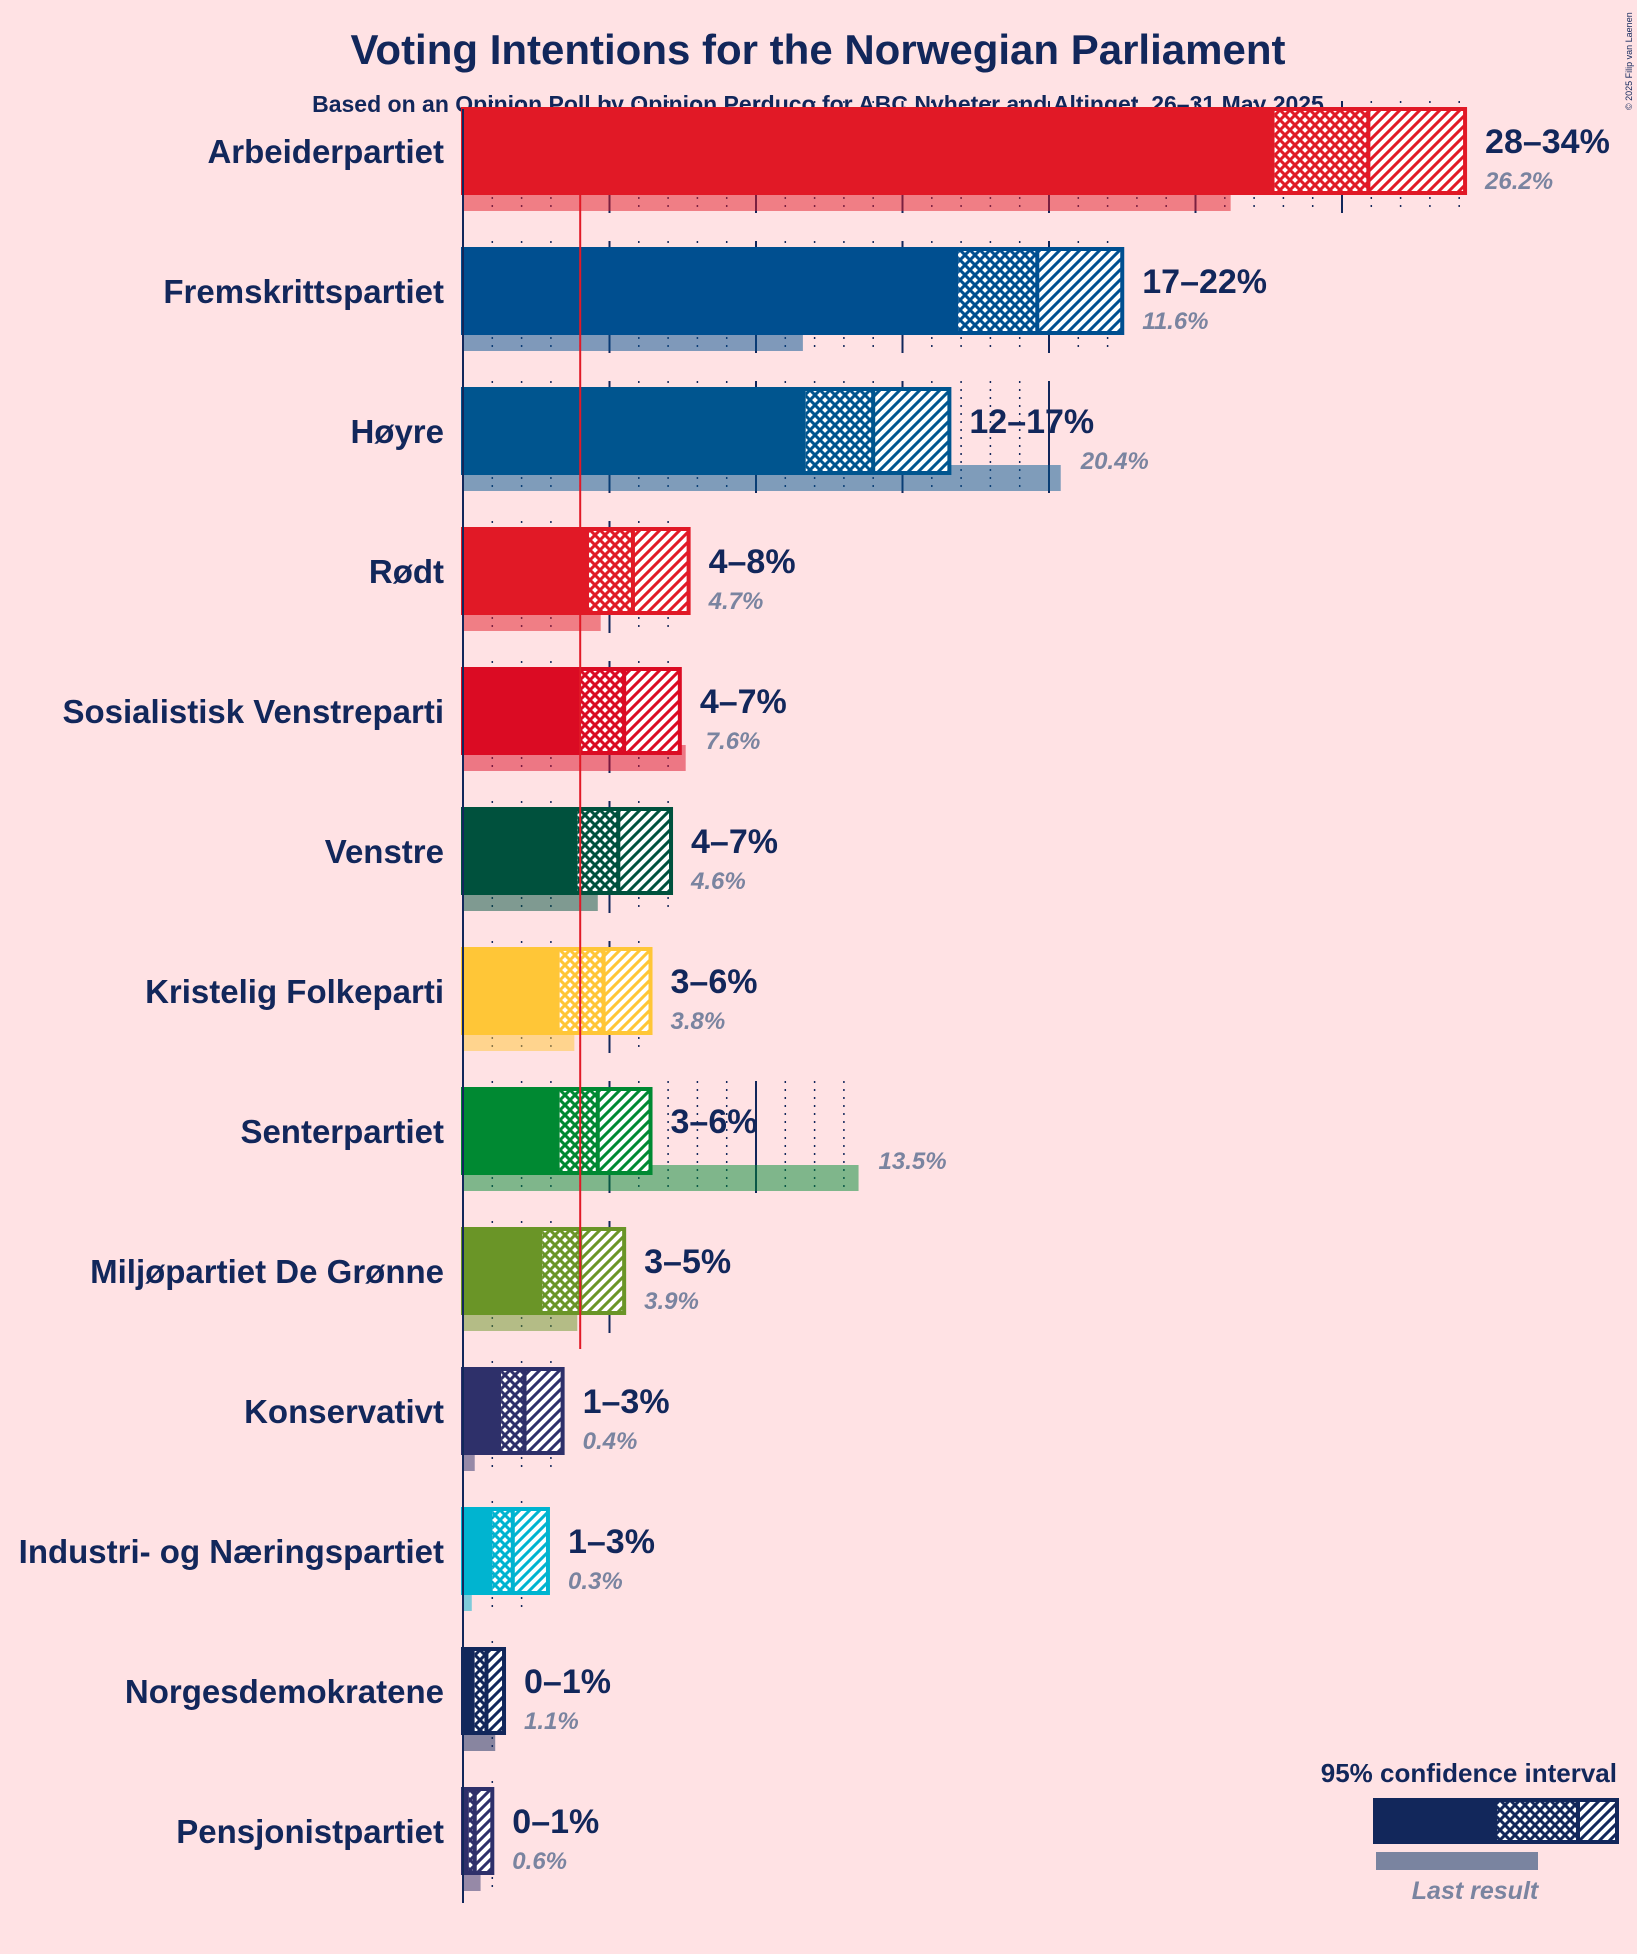 Image resolution: width=1637 pixels, height=1954 pixels. I want to click on ci-crosshatch-bar-industri-og-n-ringspartiet, so click(502, 1551).